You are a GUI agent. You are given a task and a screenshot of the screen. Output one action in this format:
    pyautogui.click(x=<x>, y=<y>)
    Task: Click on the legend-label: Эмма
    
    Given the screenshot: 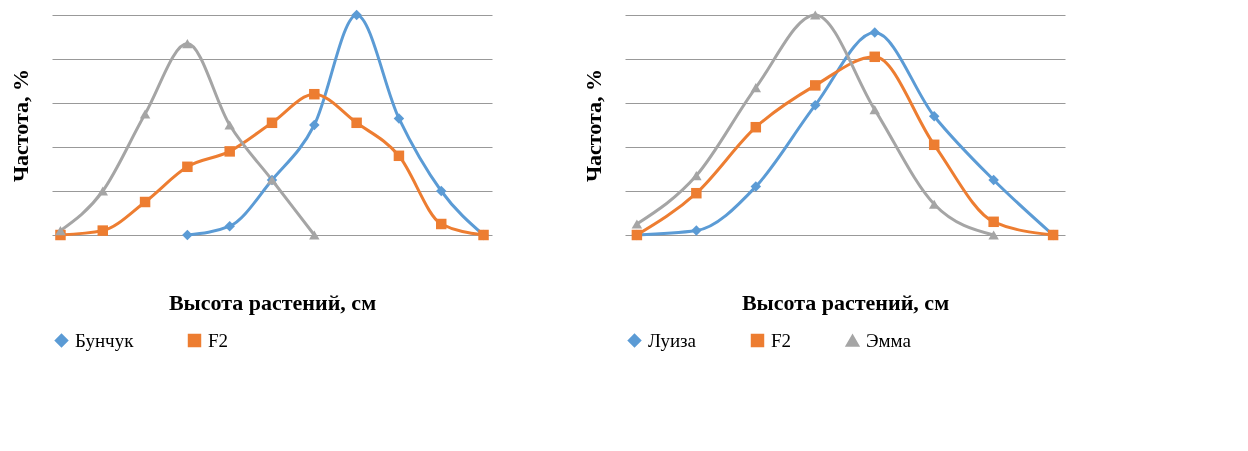 What is the action you would take?
    pyautogui.click(x=889, y=340)
    